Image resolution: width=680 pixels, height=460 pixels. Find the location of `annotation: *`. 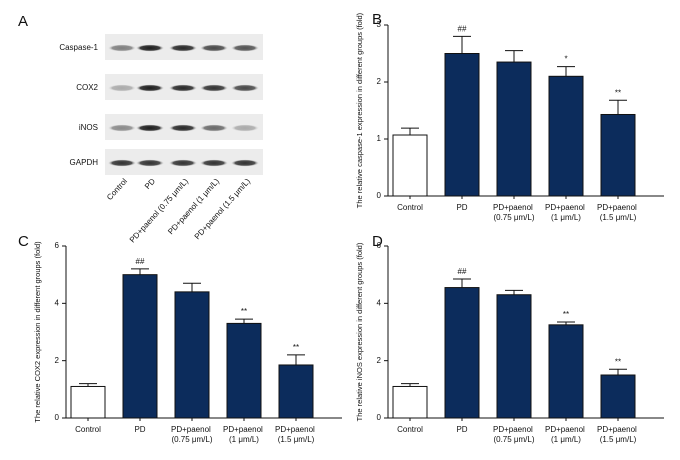

annotation: * is located at coordinates (565, 59).